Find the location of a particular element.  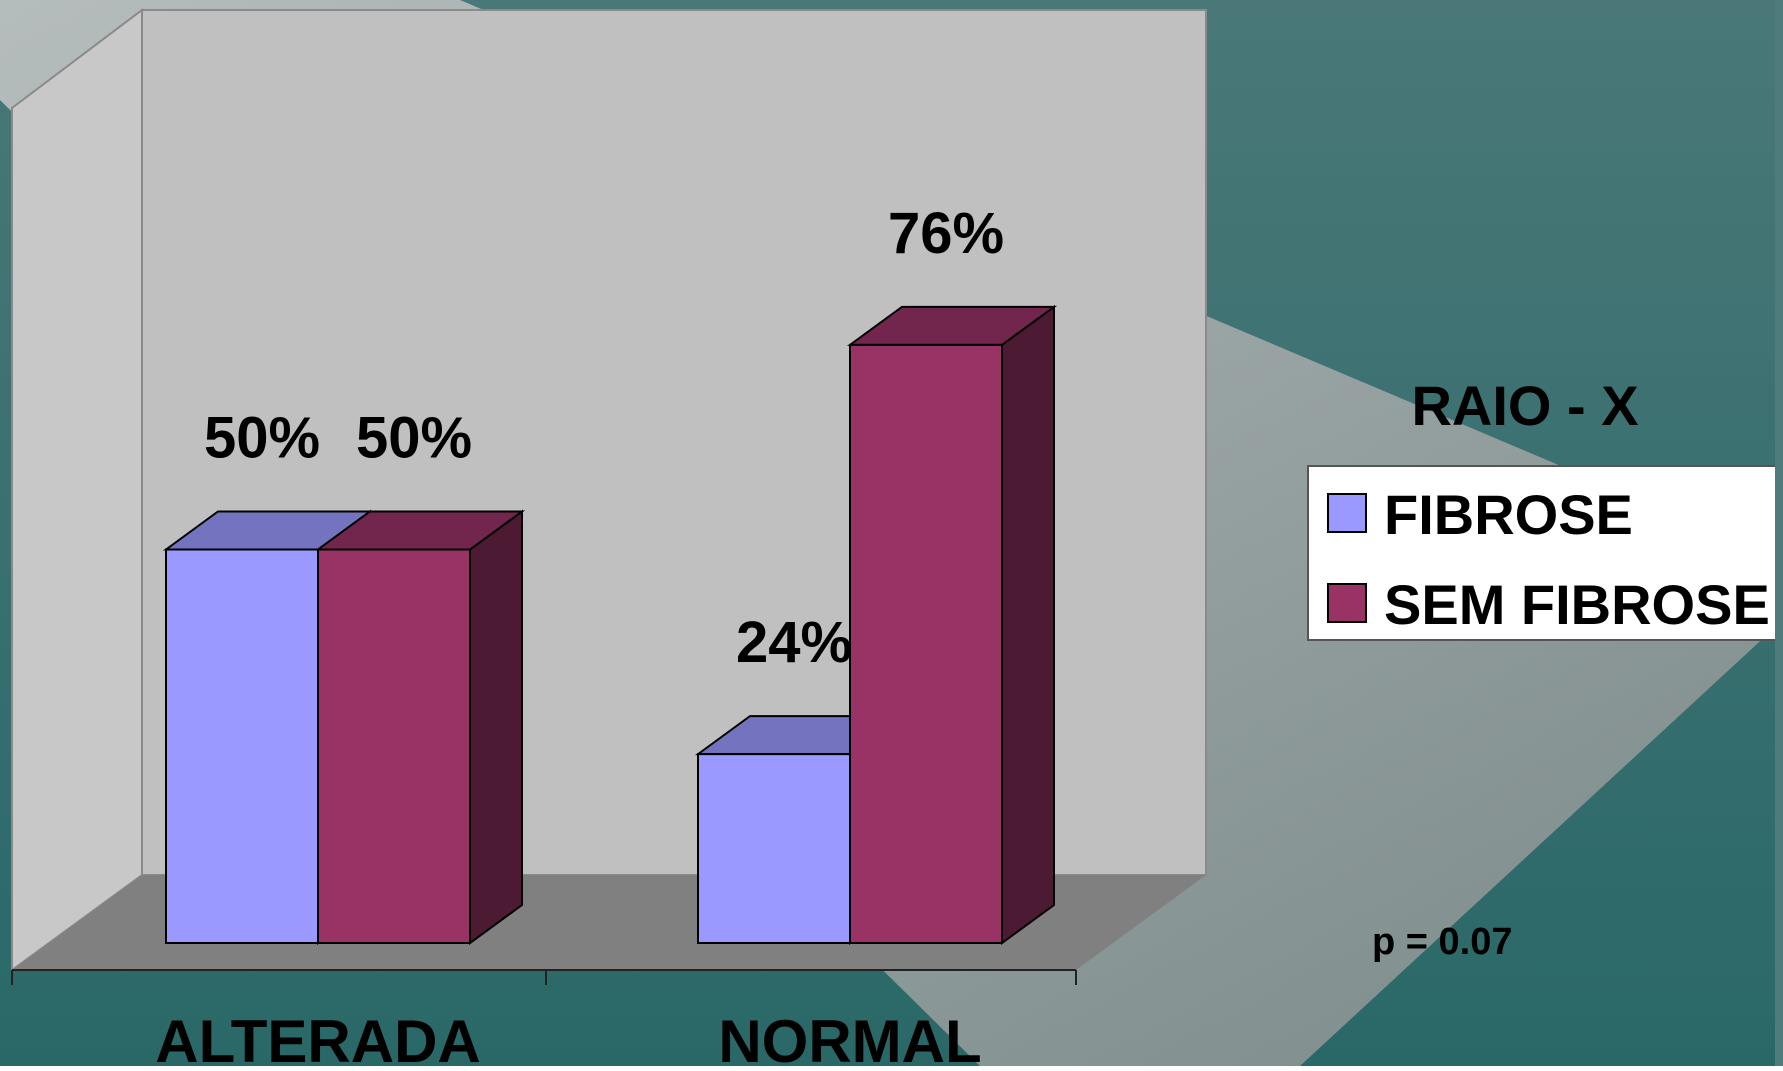

legend-label-fibrose: FIBROSE is located at coordinates (1508, 514).